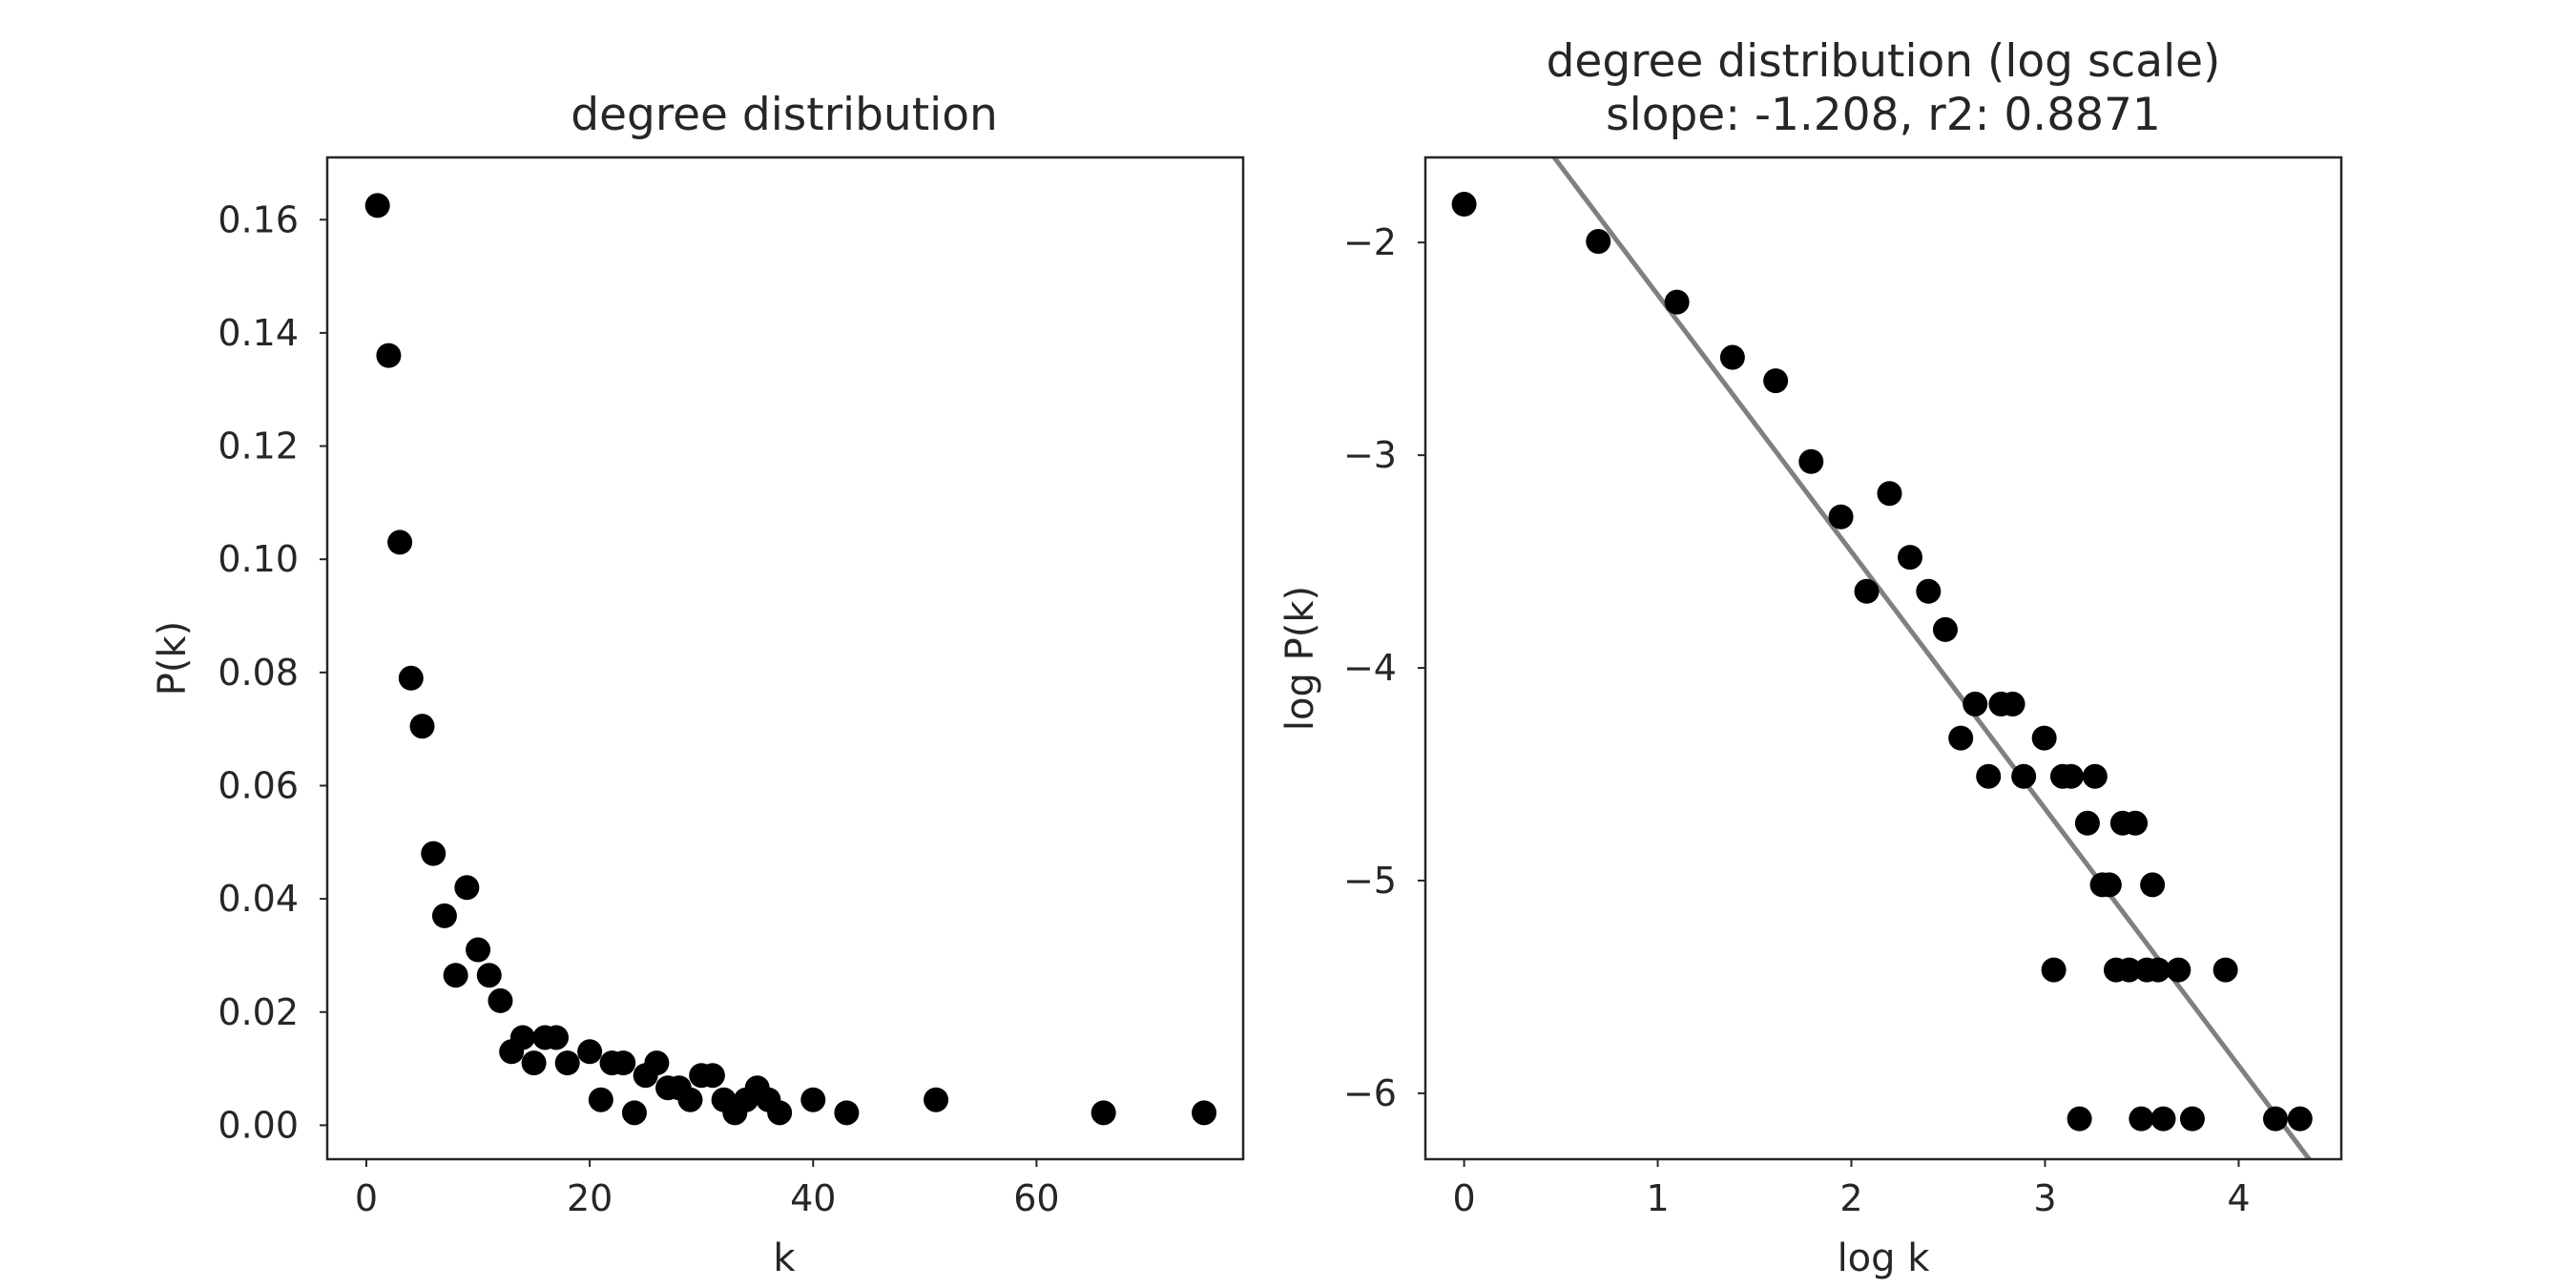 The height and width of the screenshot is (1288, 2576). What do you see at coordinates (2238, 1198) in the screenshot?
I see `x-tick-label: 4` at bounding box center [2238, 1198].